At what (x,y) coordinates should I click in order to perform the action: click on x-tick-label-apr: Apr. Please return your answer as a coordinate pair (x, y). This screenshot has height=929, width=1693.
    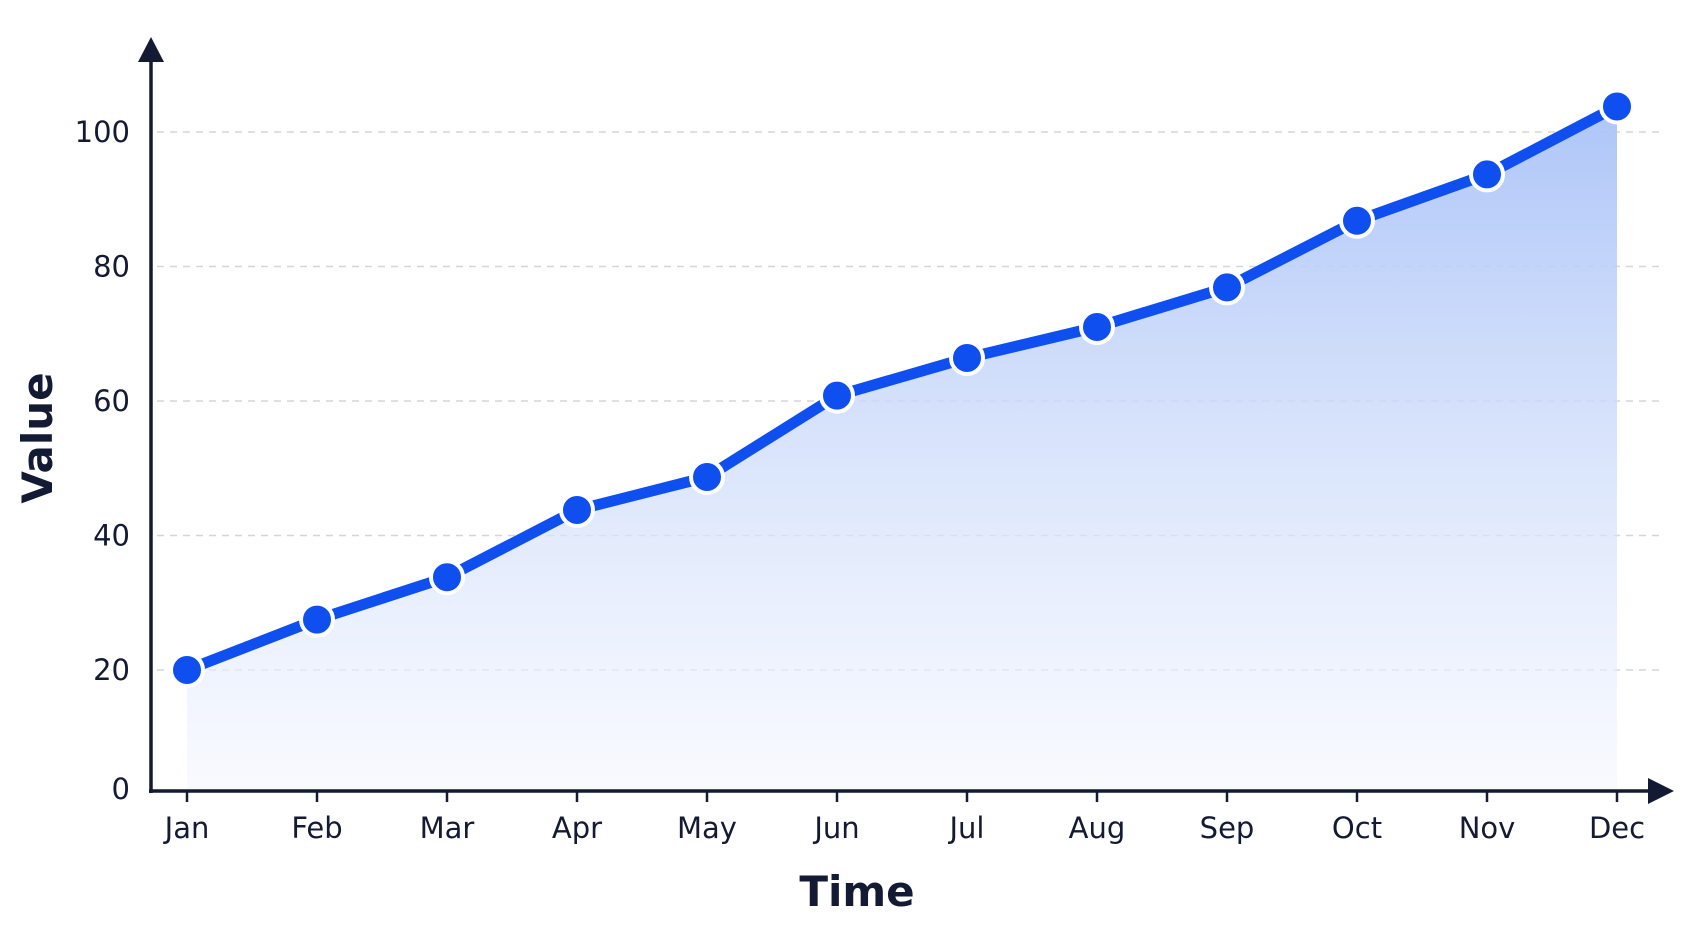
    Looking at the image, I should click on (577, 828).